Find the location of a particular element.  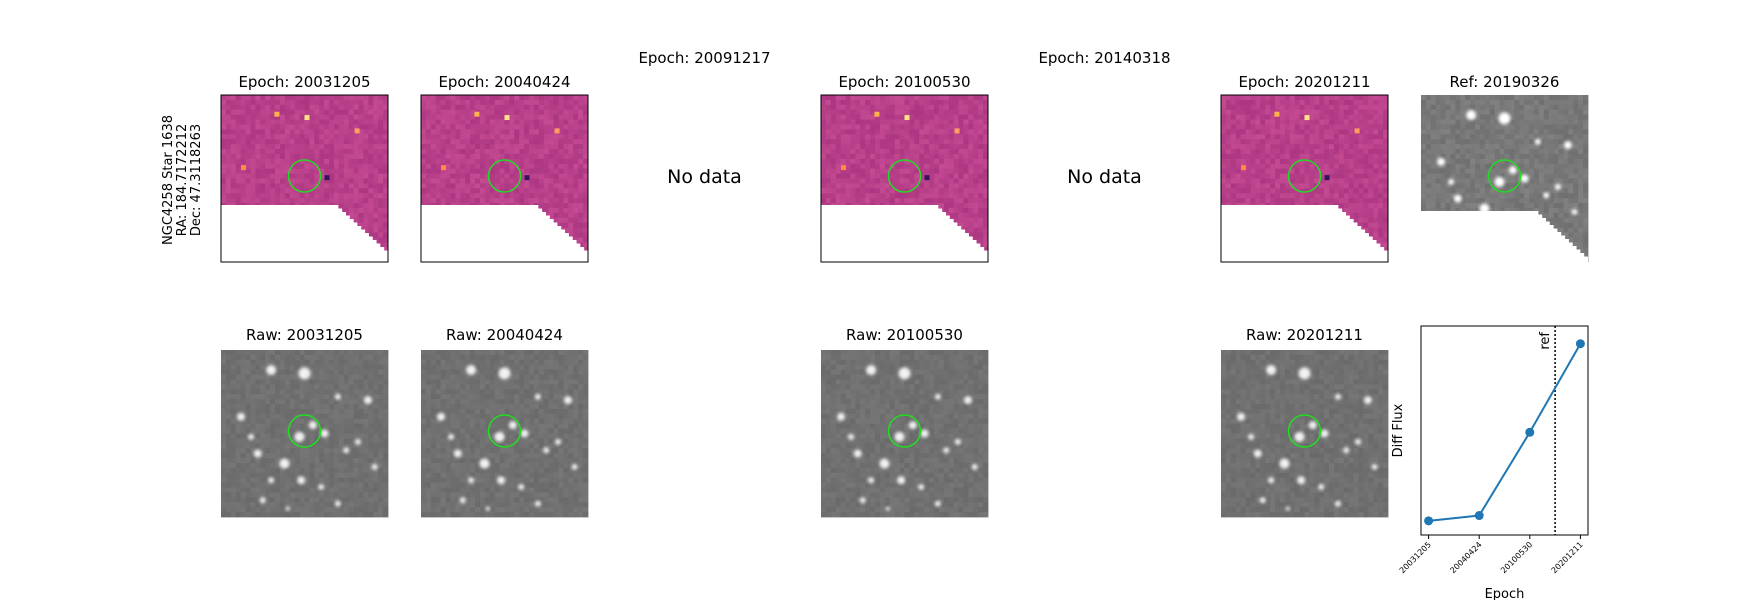

target-info-line: RA: 184.7172212 is located at coordinates (182, 180).